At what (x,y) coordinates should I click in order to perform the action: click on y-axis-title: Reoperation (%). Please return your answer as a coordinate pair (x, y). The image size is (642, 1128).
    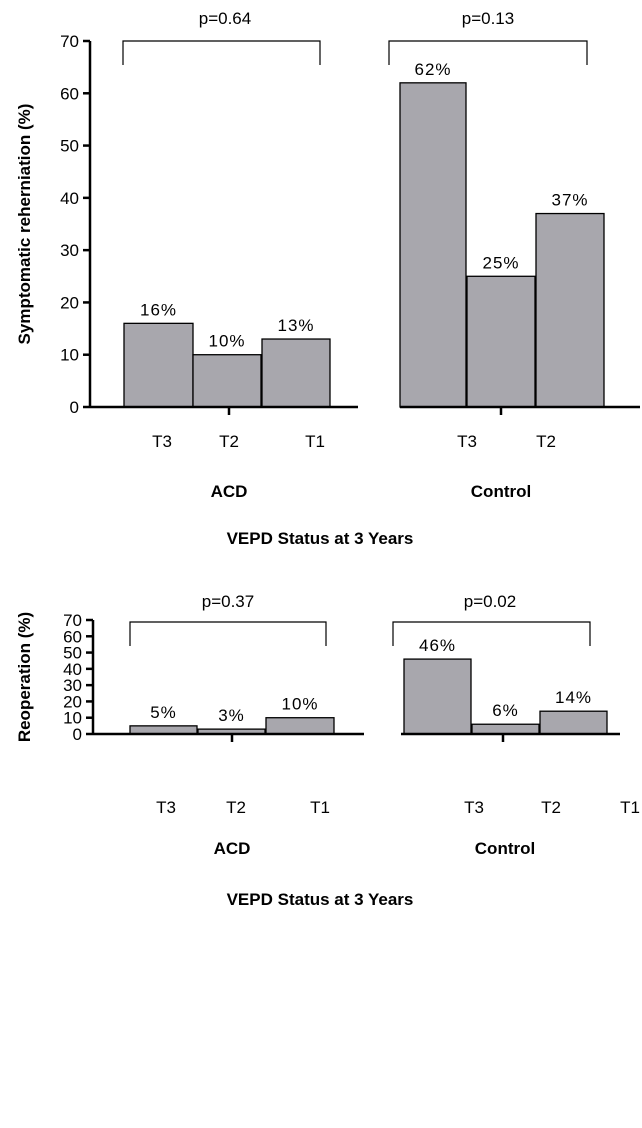
    Looking at the image, I should click on (24, 677).